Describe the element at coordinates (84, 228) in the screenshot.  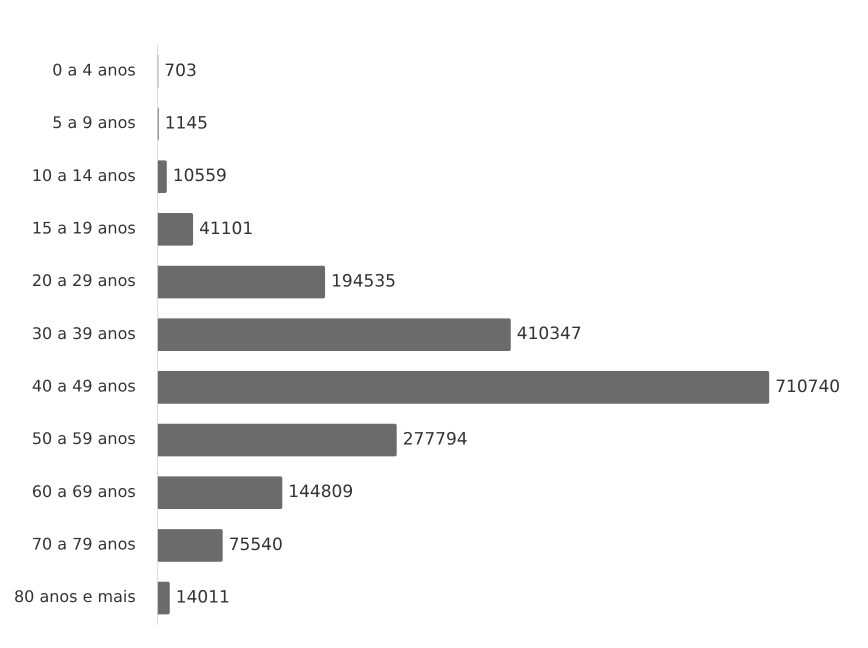
I see `y-tick-label: 15 a 19 anos` at that location.